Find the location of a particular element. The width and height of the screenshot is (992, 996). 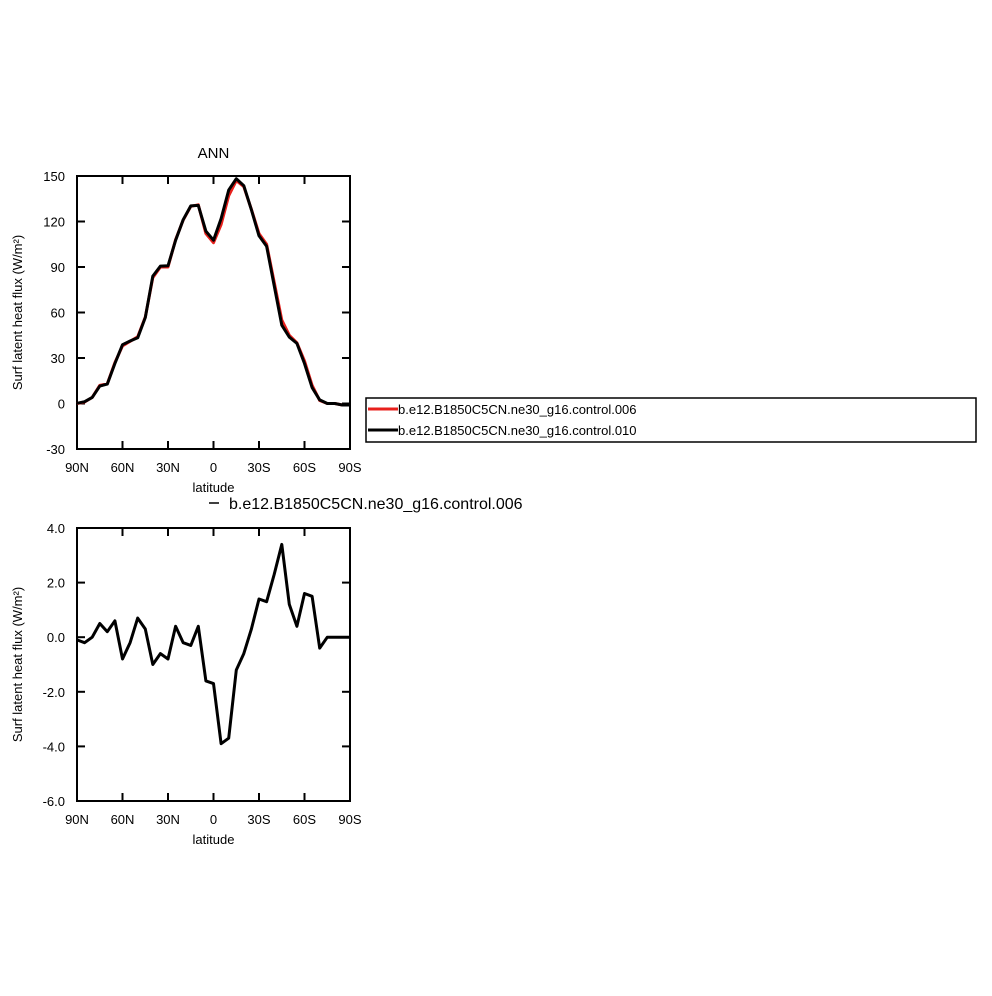

y-tick-label: 60 is located at coordinates (58, 313).